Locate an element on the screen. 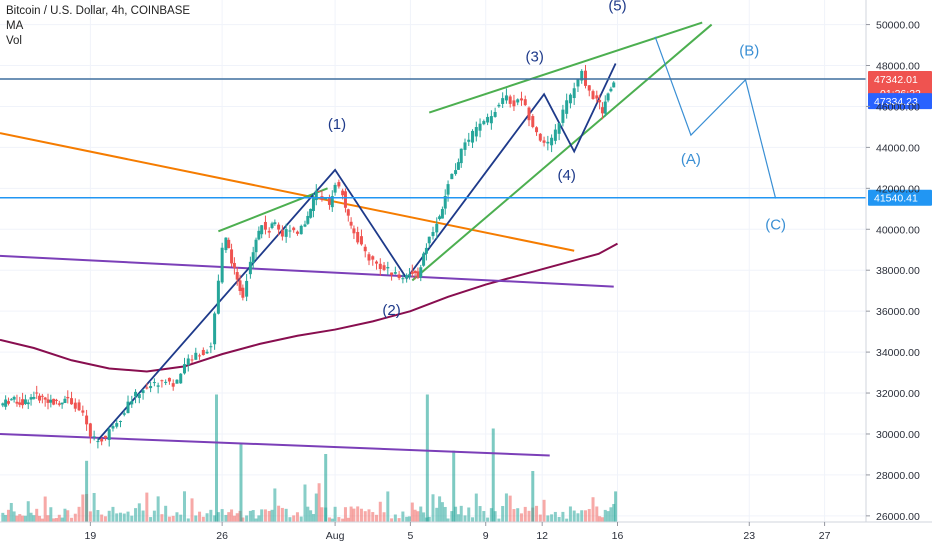  wave-label: (C) is located at coordinates (775, 224).